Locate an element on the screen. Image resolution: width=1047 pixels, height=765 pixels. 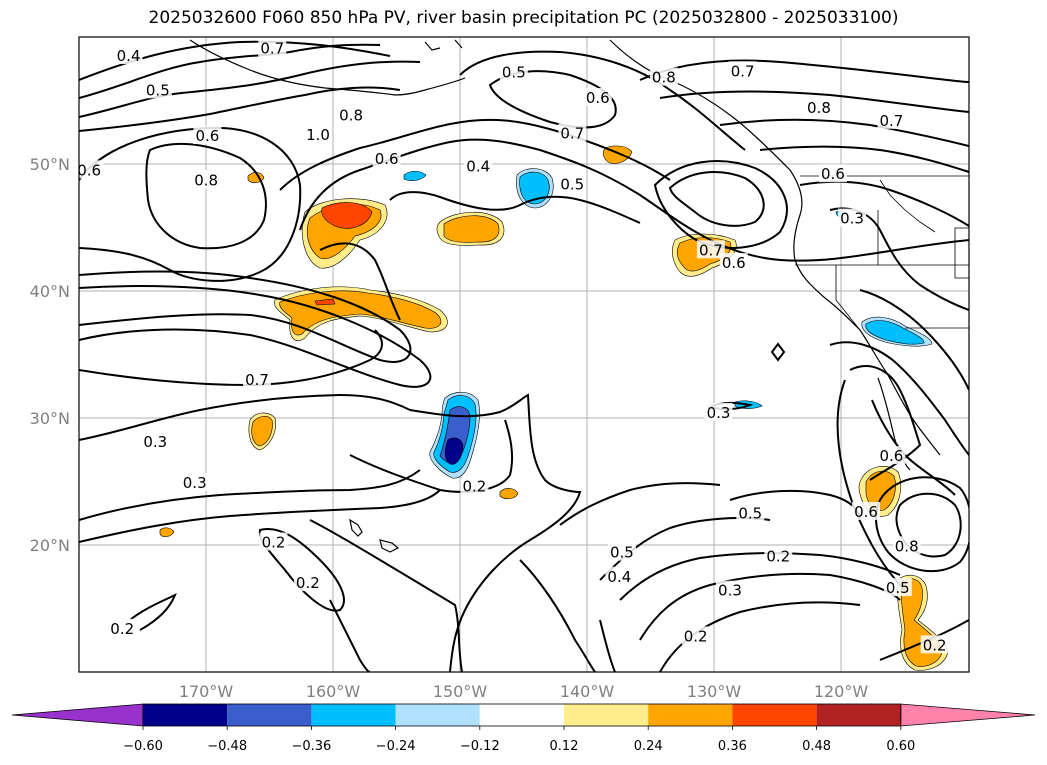
x-tick-label: 170°W is located at coordinates (206, 691).